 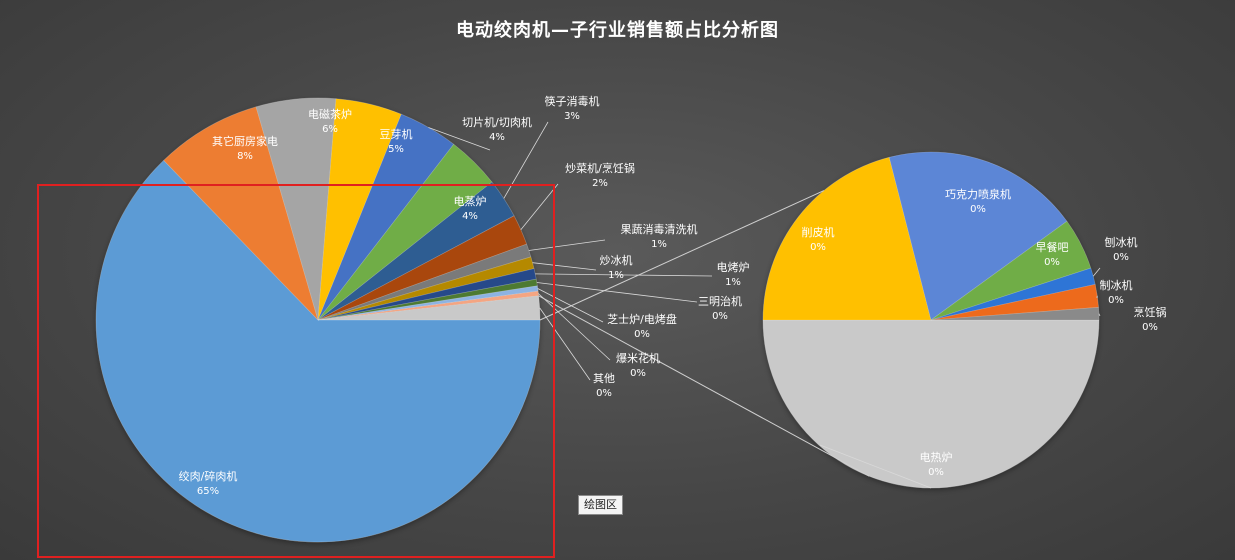 I want to click on sec-label-pct-烹饪锅: 0%, so click(x=1150, y=327).